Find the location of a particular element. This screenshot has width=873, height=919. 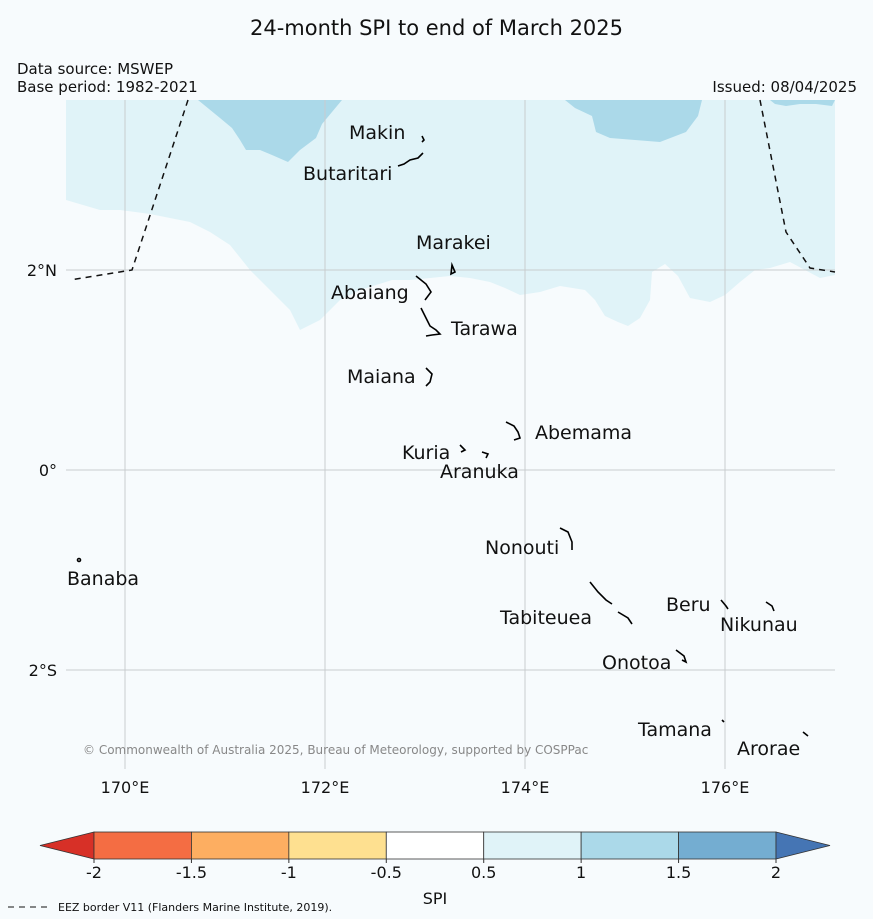

label-nikunau: Nikunau is located at coordinates (759, 625).